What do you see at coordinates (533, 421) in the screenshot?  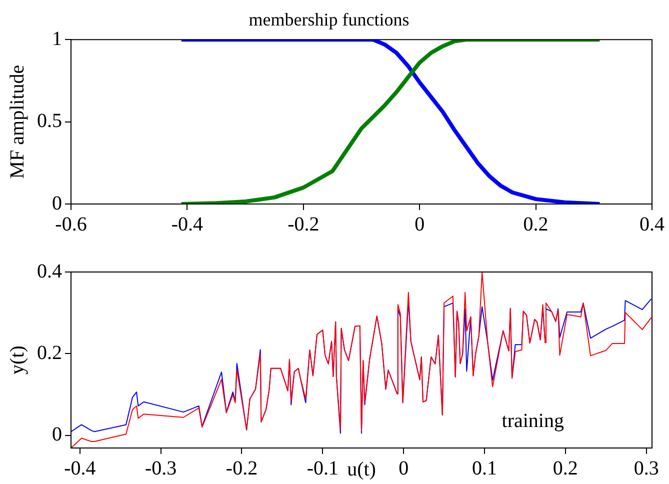 I see `annotation: training` at bounding box center [533, 421].